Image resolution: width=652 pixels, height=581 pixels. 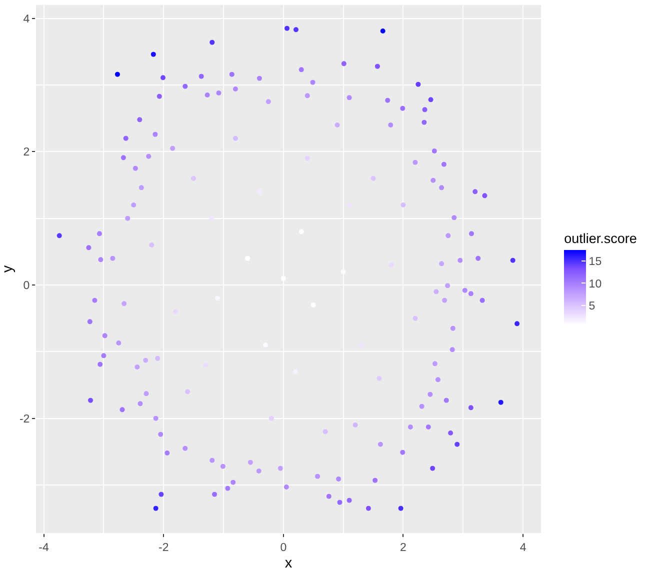 I want to click on color-bar-label: 15, so click(x=595, y=262).